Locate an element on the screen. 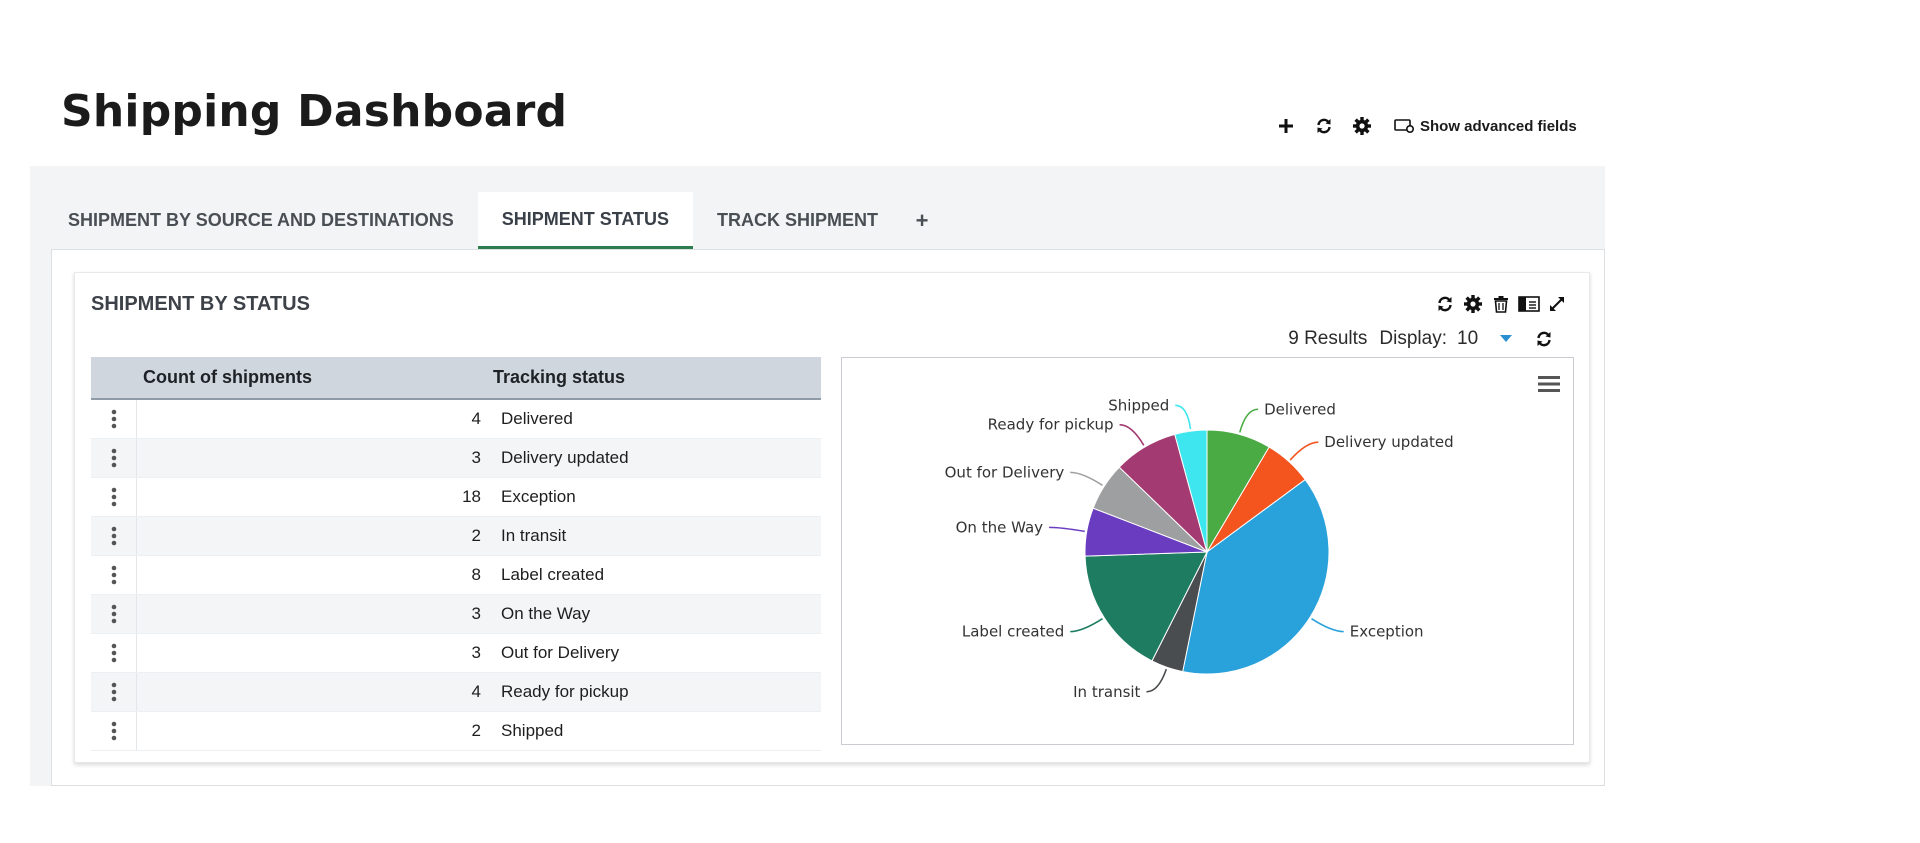 The height and width of the screenshot is (843, 1920). add-tab-button: + is located at coordinates (922, 220).